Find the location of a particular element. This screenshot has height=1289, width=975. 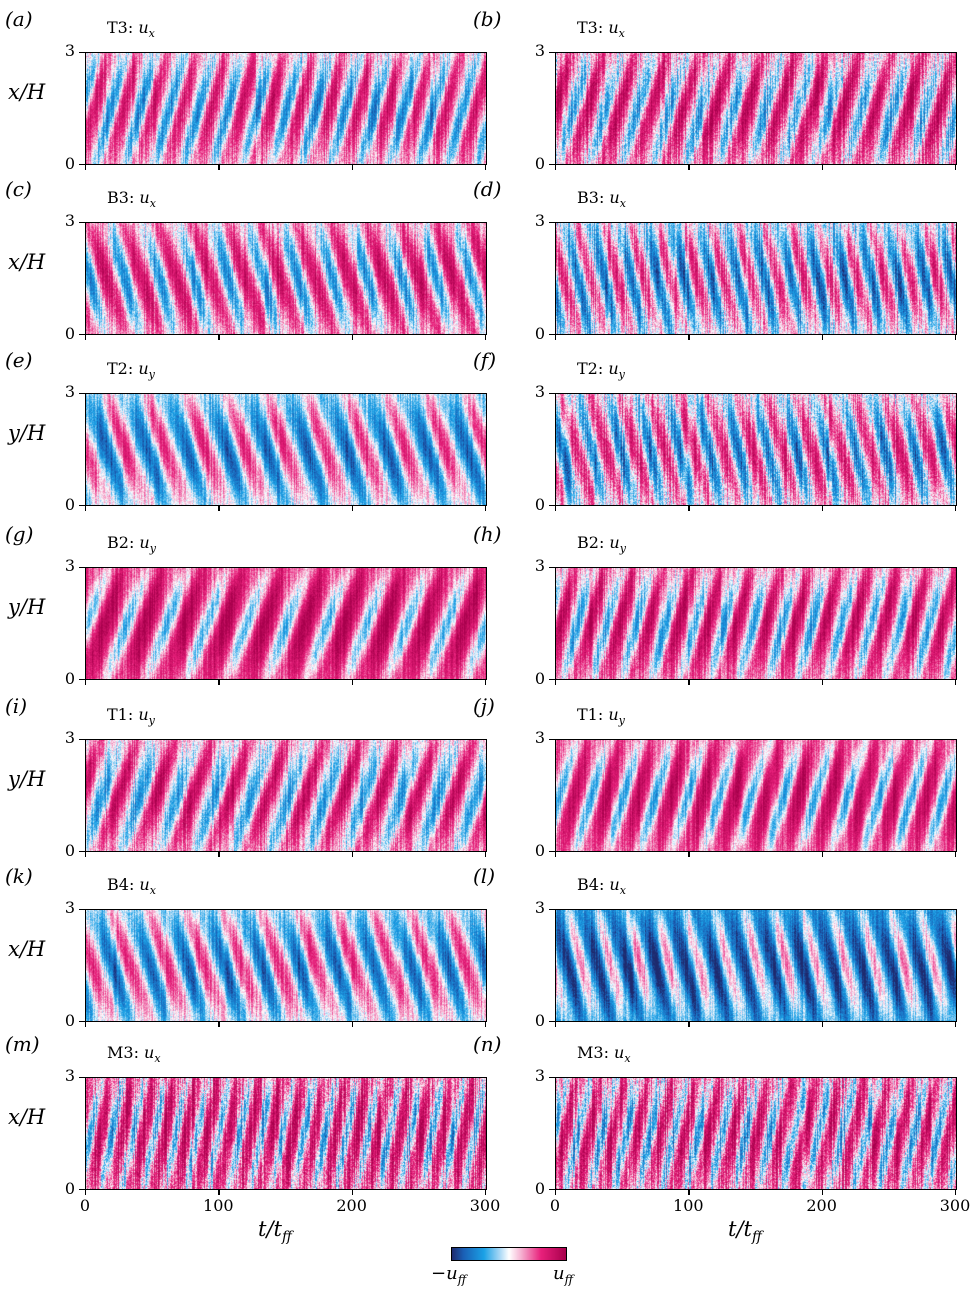

panel-label: (h) is located at coordinates (487, 534).